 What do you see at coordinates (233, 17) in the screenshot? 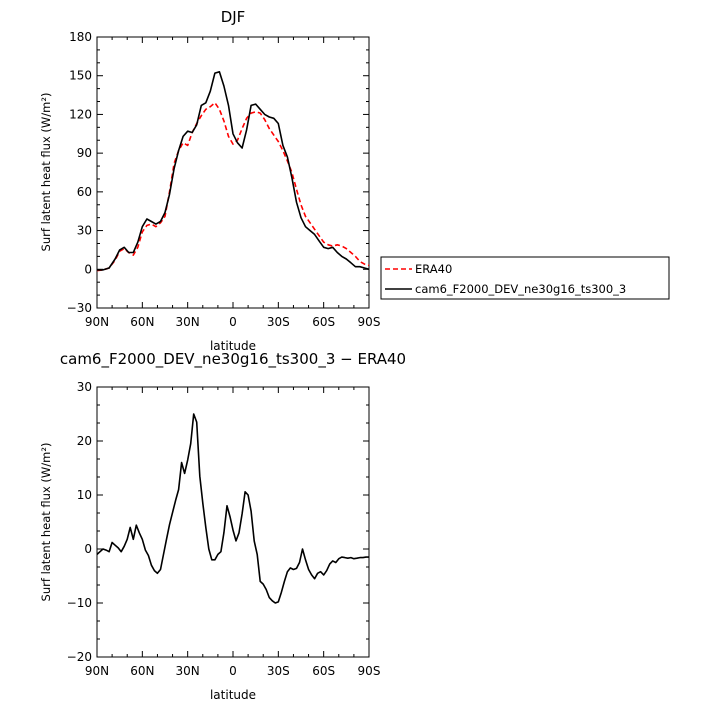
I see `chart-title: DJF` at bounding box center [233, 17].